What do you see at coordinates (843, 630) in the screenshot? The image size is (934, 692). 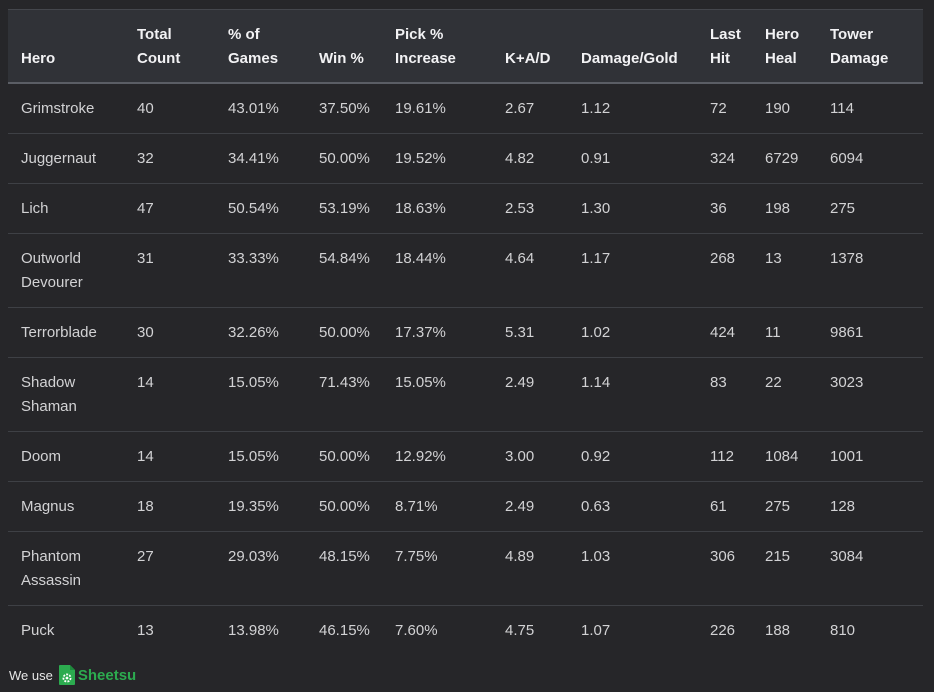 I see `cell-tower-damage: 810` at bounding box center [843, 630].